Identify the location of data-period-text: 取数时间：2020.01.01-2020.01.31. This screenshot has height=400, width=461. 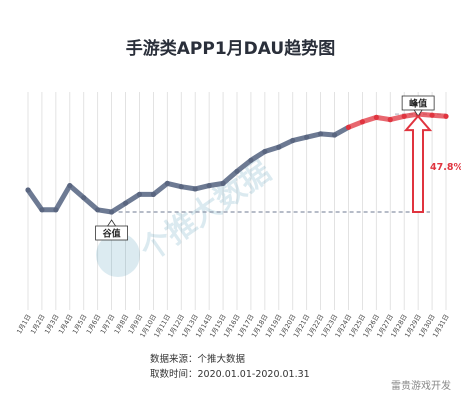
(230, 374).